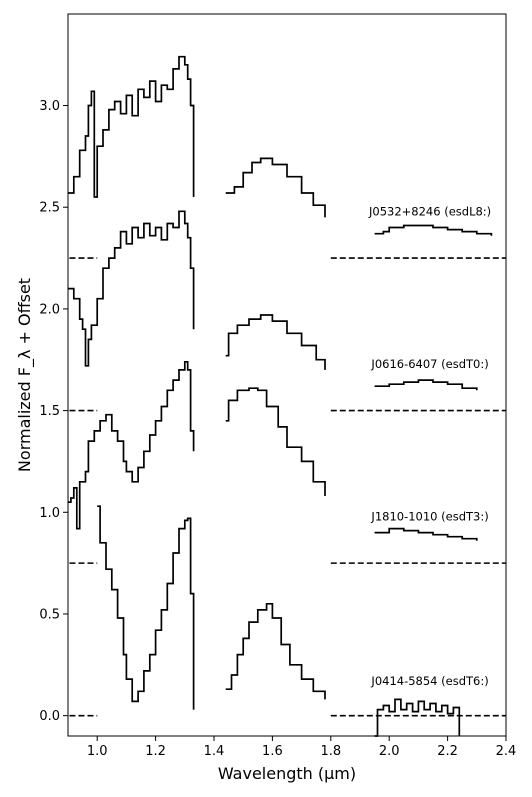 This screenshot has height=797, width=532. What do you see at coordinates (447, 751) in the screenshot?
I see `x-tick-label: 2.2` at bounding box center [447, 751].